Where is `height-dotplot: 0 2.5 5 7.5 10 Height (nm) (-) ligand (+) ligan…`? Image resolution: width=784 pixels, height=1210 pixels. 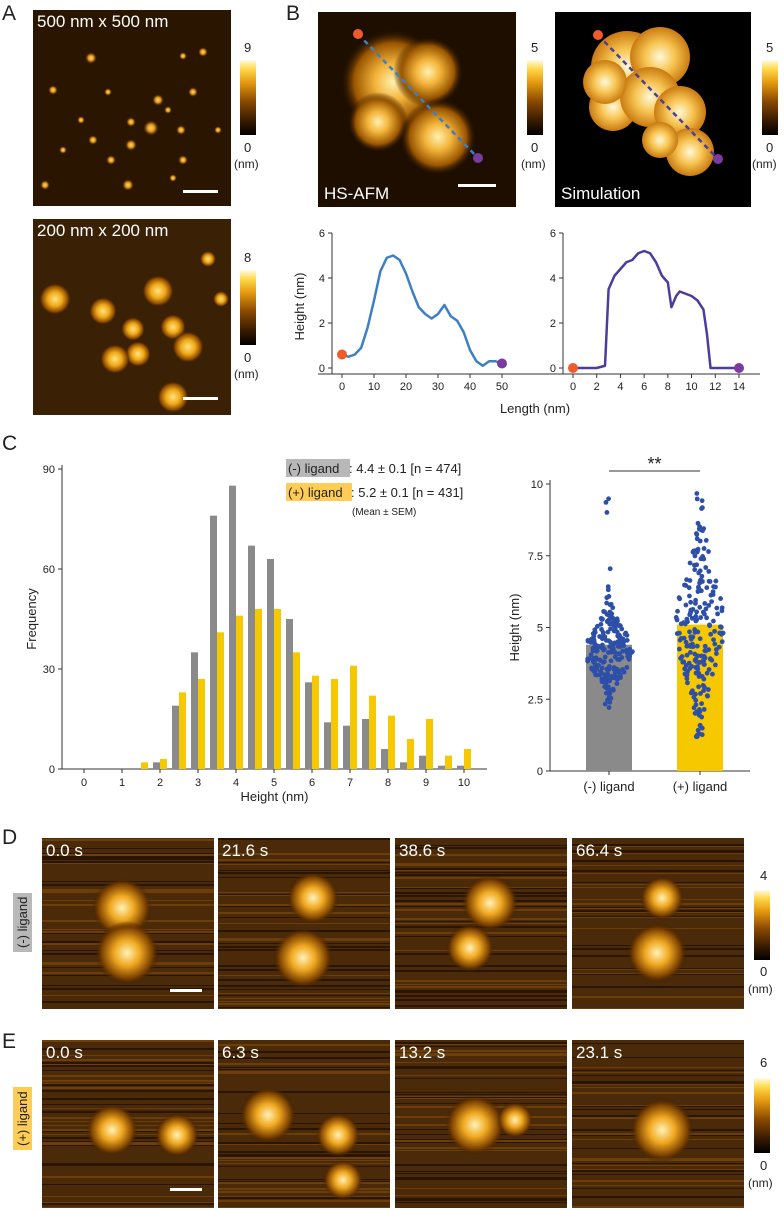
height-dotplot: 0 2.5 5 7.5 10 Height (nm) (-) ligand (+) ligan… is located at coordinates (628, 624).